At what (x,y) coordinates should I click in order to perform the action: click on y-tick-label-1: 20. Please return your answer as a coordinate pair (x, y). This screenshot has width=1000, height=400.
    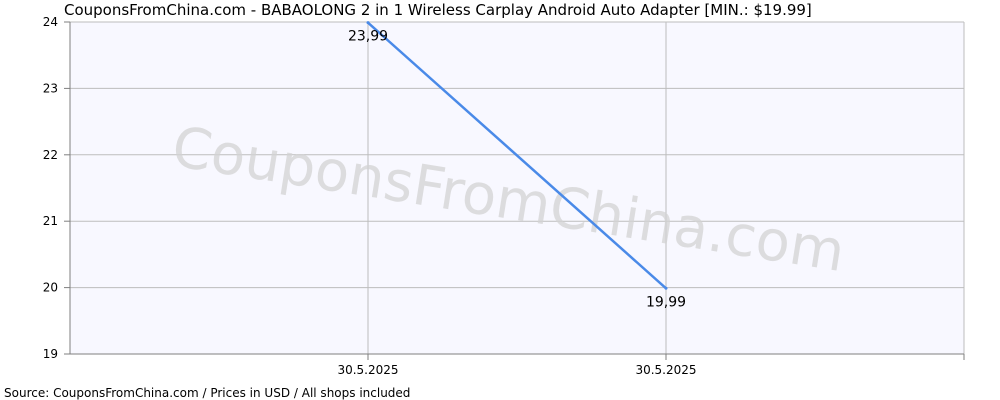
    Looking at the image, I should click on (50, 288).